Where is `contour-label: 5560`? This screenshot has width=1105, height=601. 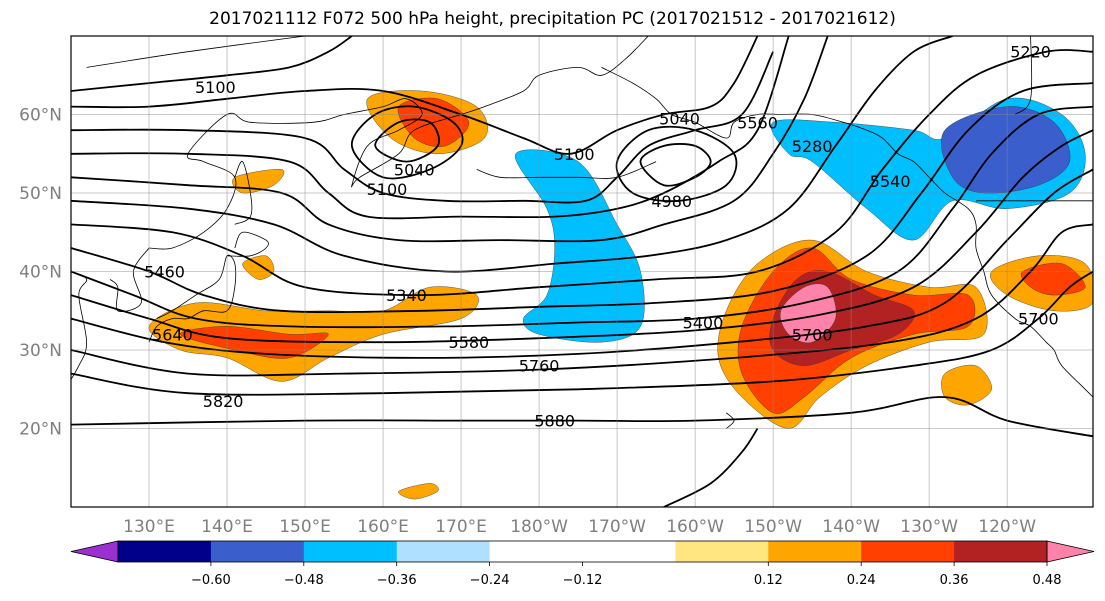
contour-label: 5560 is located at coordinates (757, 122).